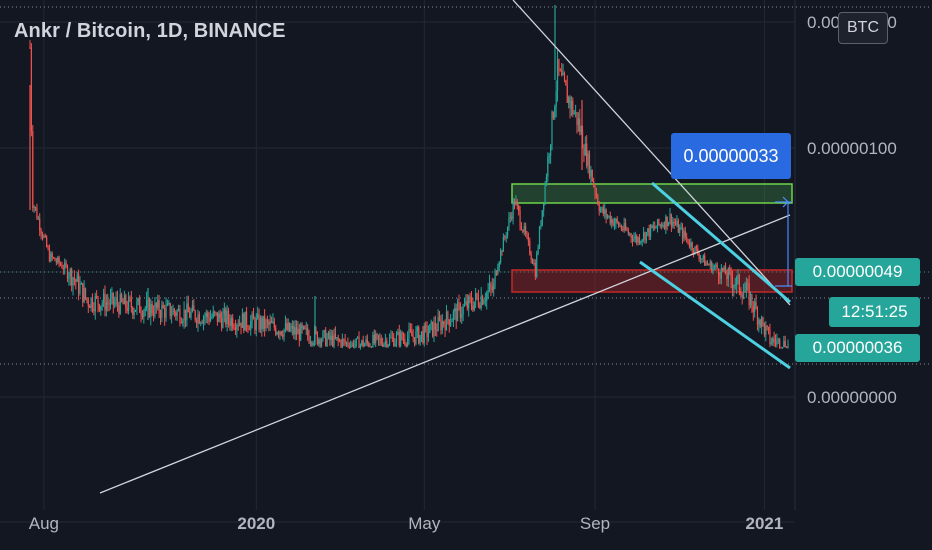  Describe the element at coordinates (721, 242) in the screenshot. I see `channel-upper-line` at that location.